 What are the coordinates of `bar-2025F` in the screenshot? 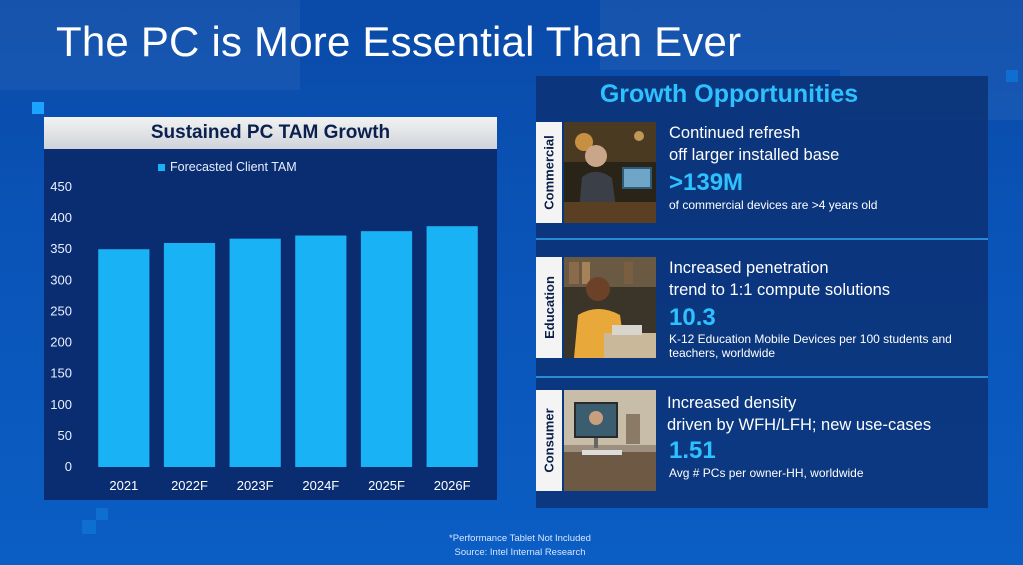 It's located at (386, 349).